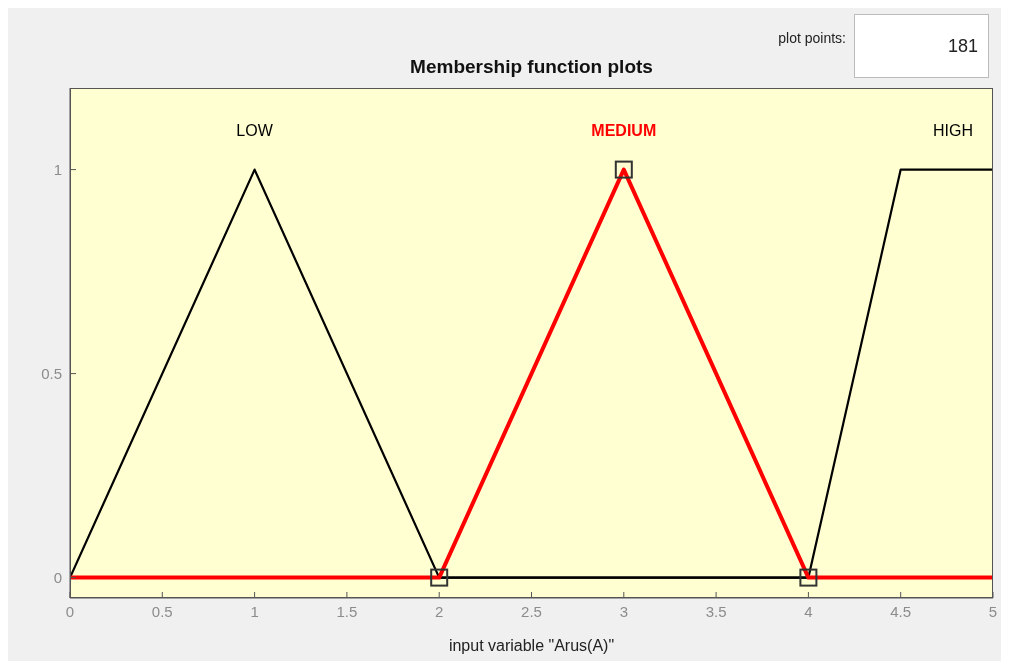 Image resolution: width=1009 pixels, height=669 pixels. I want to click on x-axis-title: input variable "Arus(A)", so click(531, 645).